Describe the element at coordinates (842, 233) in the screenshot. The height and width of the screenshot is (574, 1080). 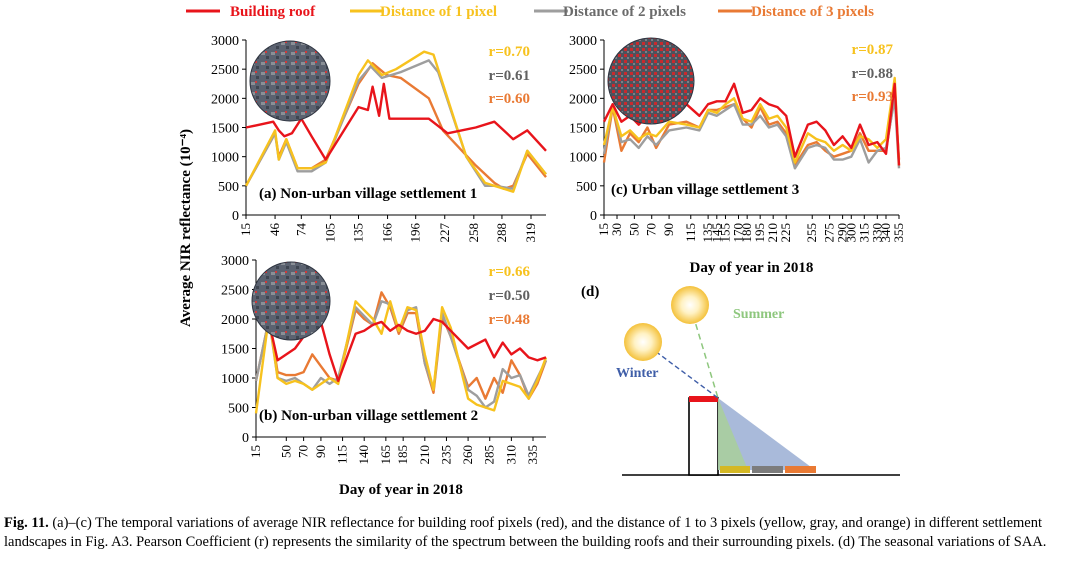
I see `x-tick-label: 290` at that location.